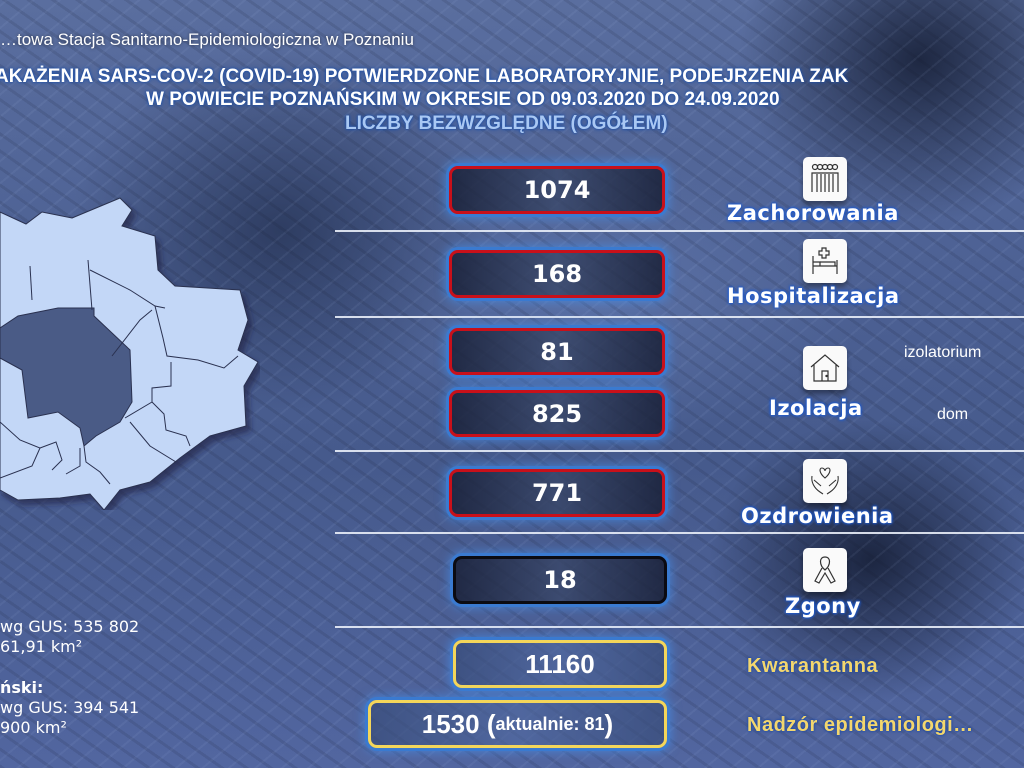 This screenshot has width=1024, height=768. I want to click on hospitalizacja-value-box: 168, so click(557, 274).